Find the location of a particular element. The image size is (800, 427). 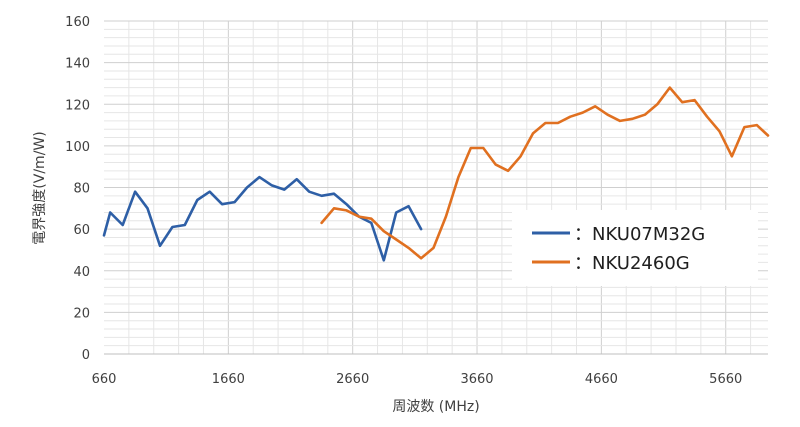

y-tick-label: 160 is located at coordinates (77, 22).